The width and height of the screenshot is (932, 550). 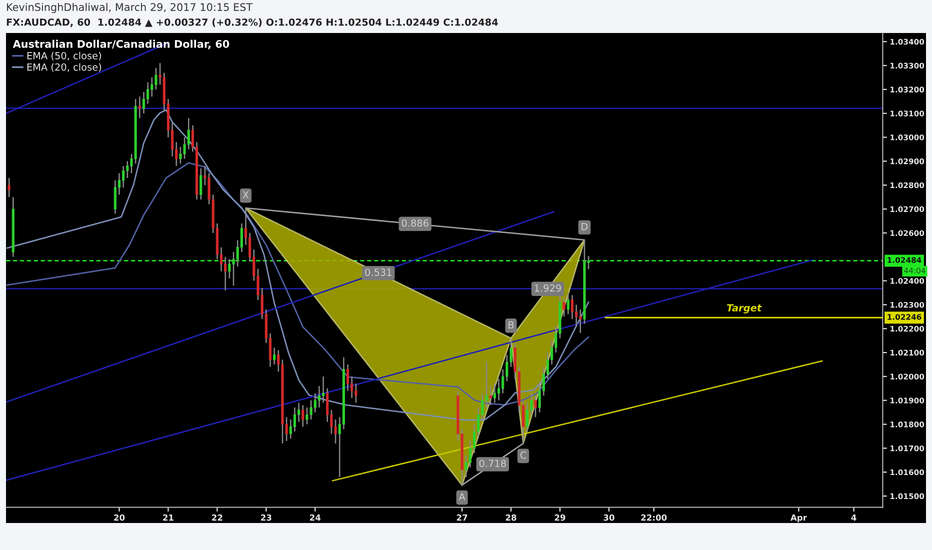 What do you see at coordinates (654, 517) in the screenshot?
I see `x-tick-label: 22:00` at bounding box center [654, 517].